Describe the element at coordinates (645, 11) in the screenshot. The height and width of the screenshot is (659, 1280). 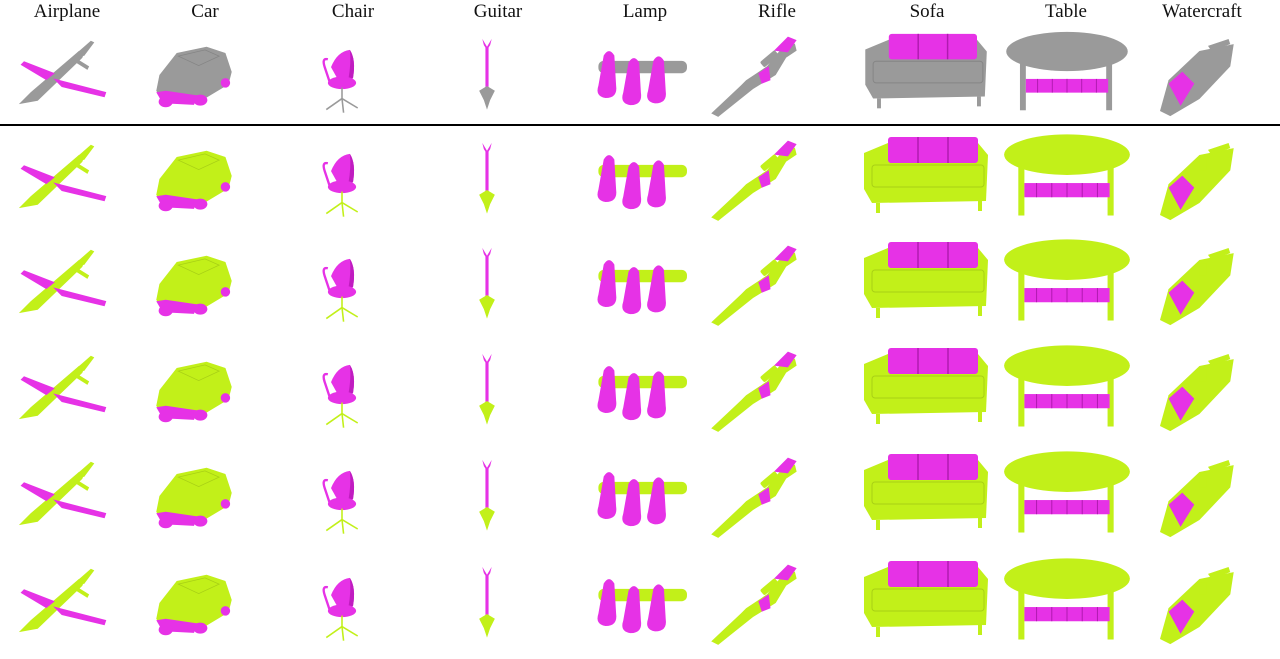
I see `column-label-lamp: Lamp` at that location.